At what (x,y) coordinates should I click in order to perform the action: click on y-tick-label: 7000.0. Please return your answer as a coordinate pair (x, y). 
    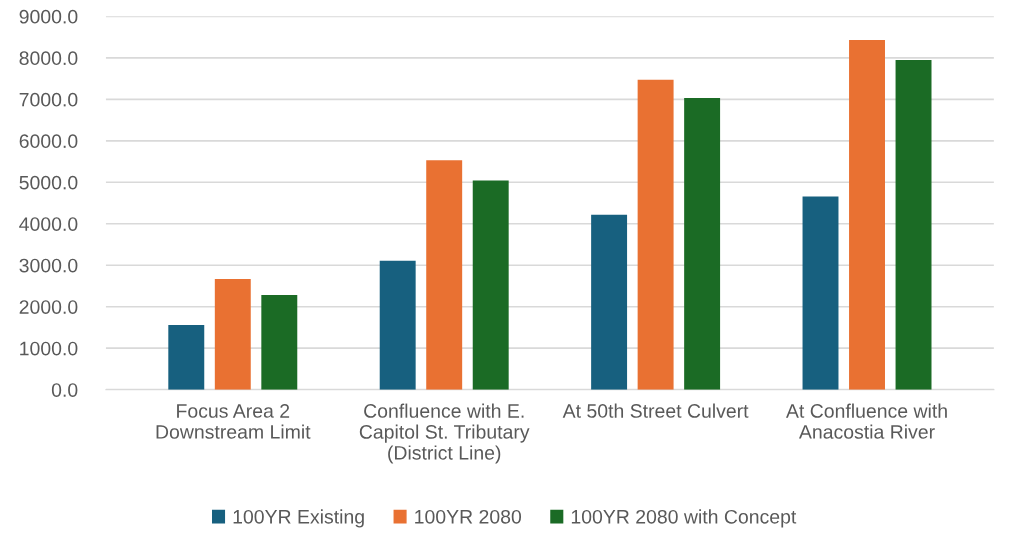
    Looking at the image, I should click on (48, 99).